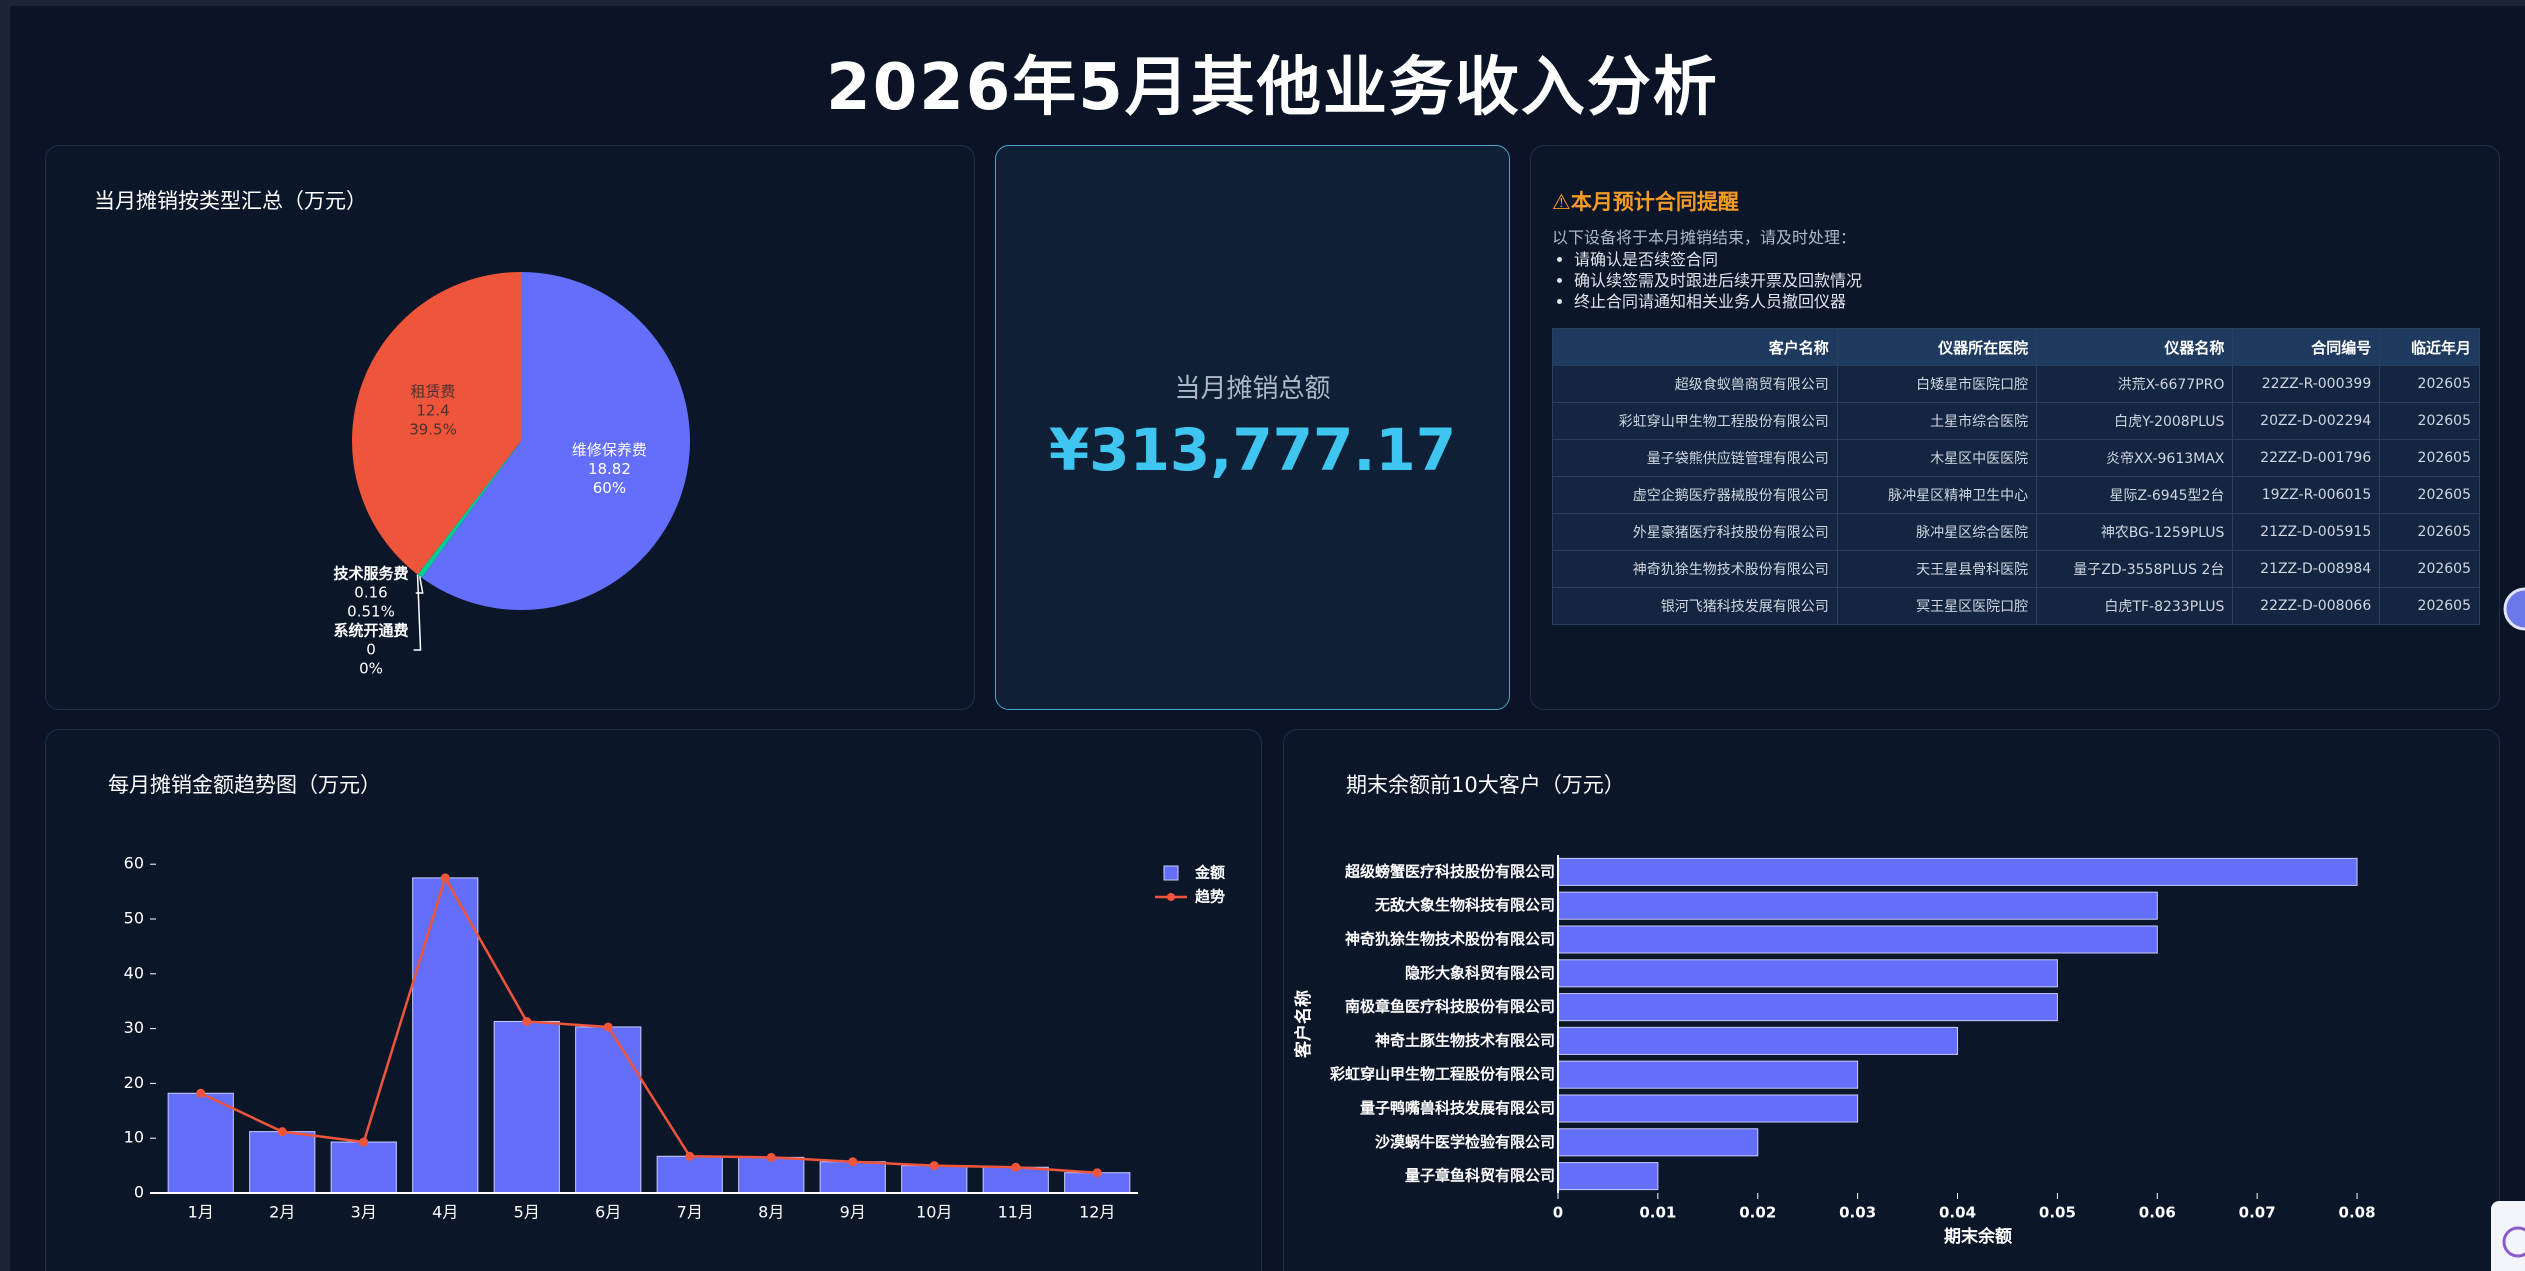  What do you see at coordinates (1657, 1213) in the screenshot?
I see `x-tick-label: 0.01` at bounding box center [1657, 1213].